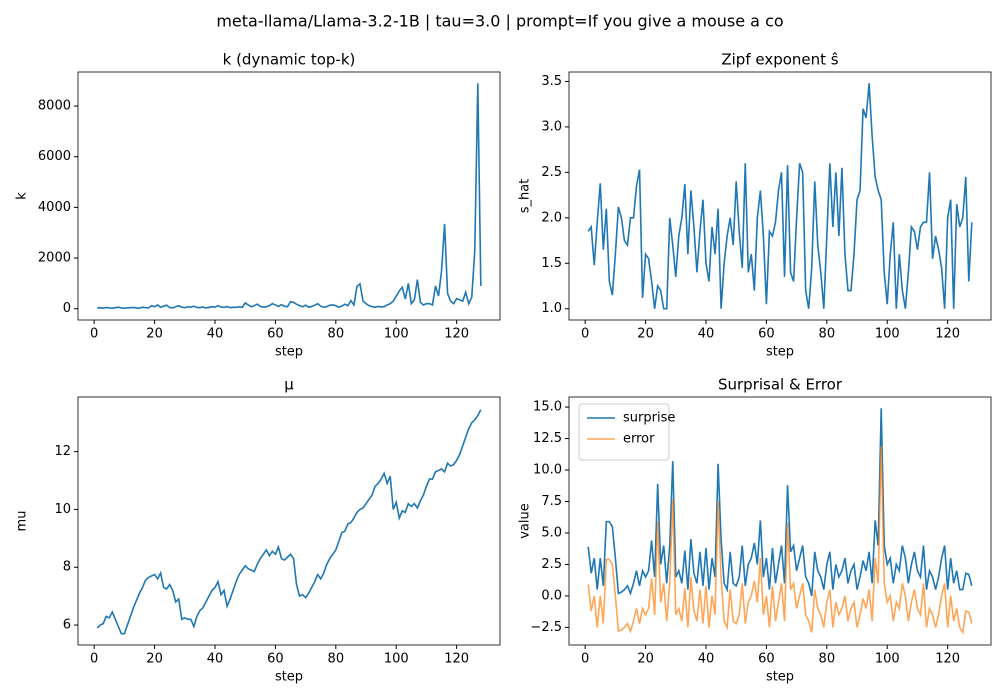 The height and width of the screenshot is (700, 1000). I want to click on y-tick-label: 4000, so click(54, 207).